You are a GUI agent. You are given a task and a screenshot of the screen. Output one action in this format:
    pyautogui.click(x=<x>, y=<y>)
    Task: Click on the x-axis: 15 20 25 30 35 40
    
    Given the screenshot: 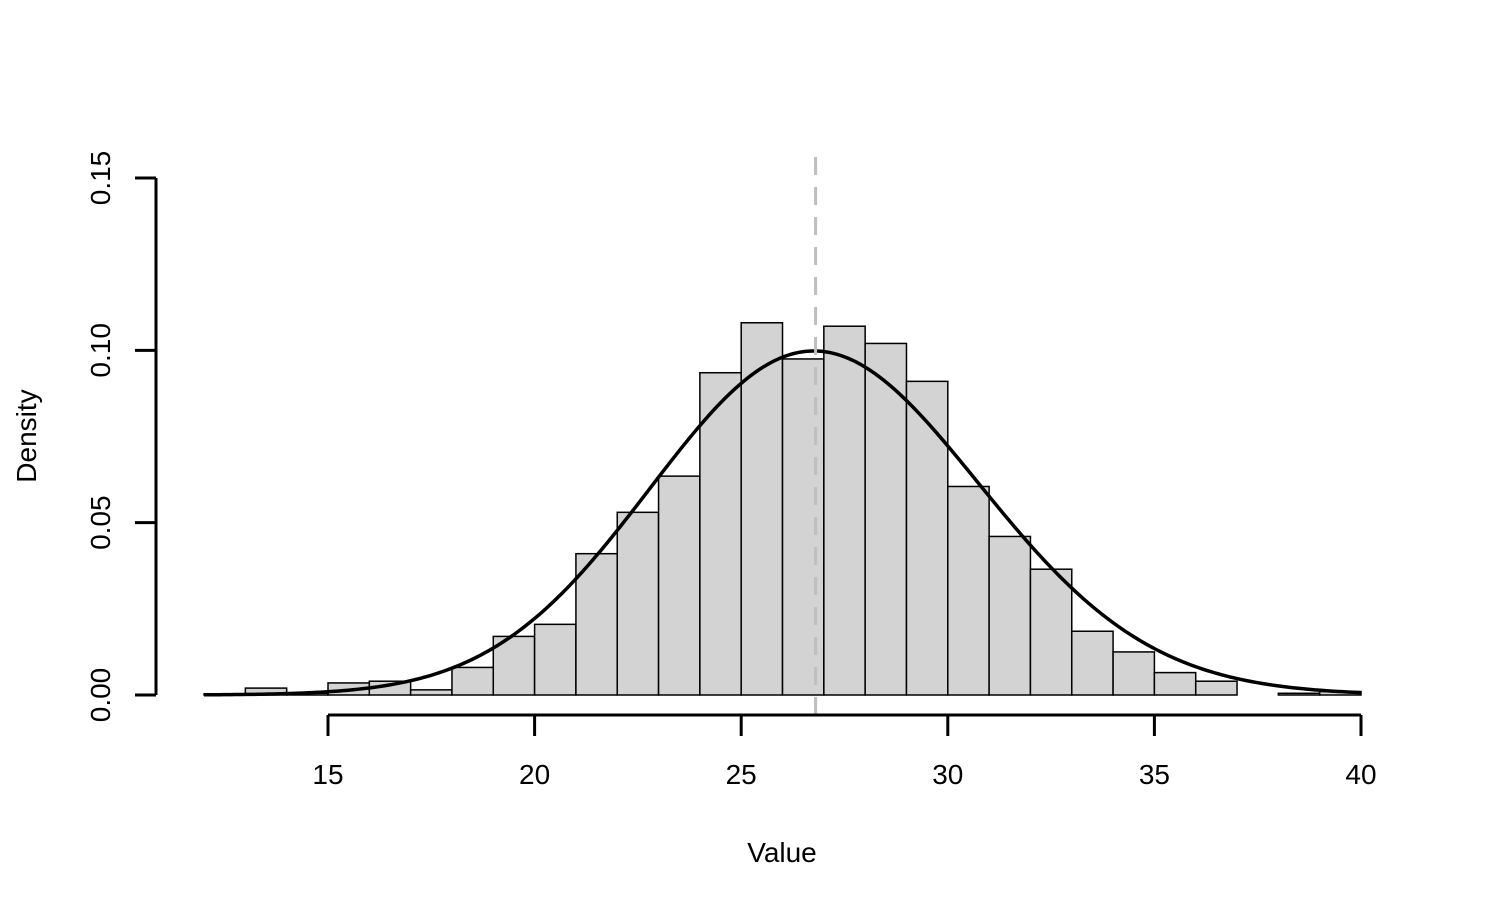 What is the action you would take?
    pyautogui.click(x=844, y=751)
    